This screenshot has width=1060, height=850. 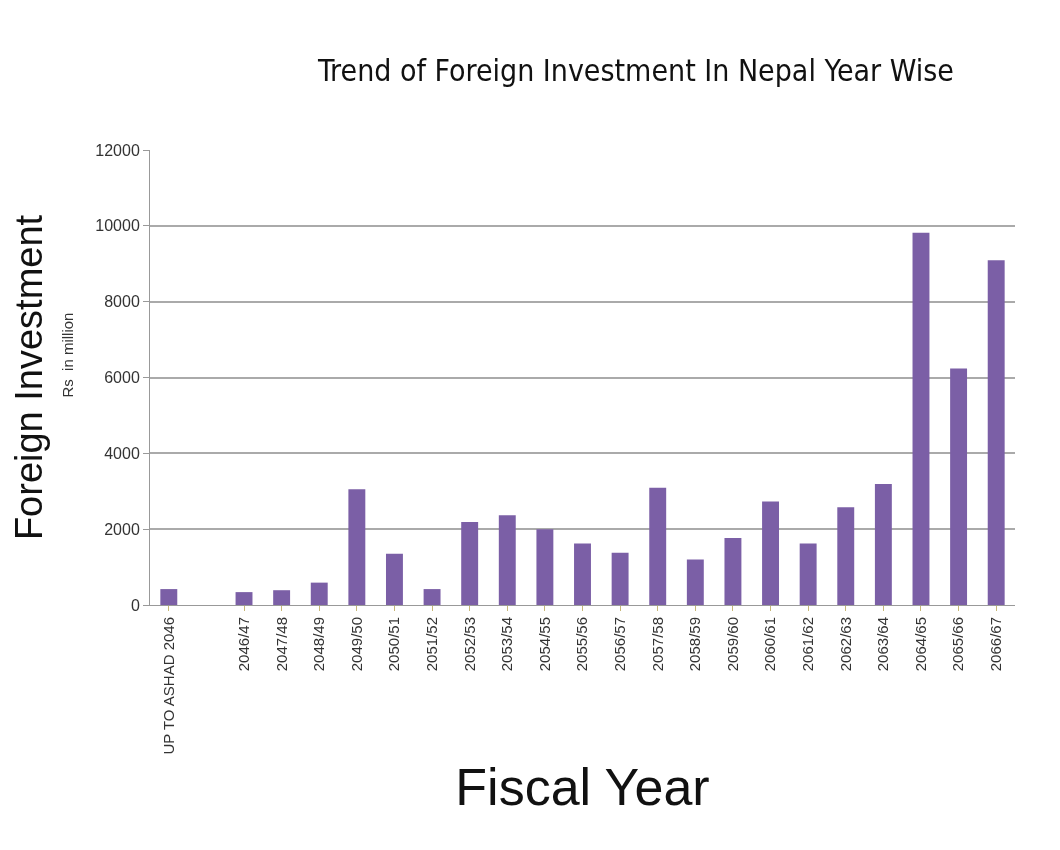 I want to click on y-tick-label: 4000, so click(x=122, y=453).